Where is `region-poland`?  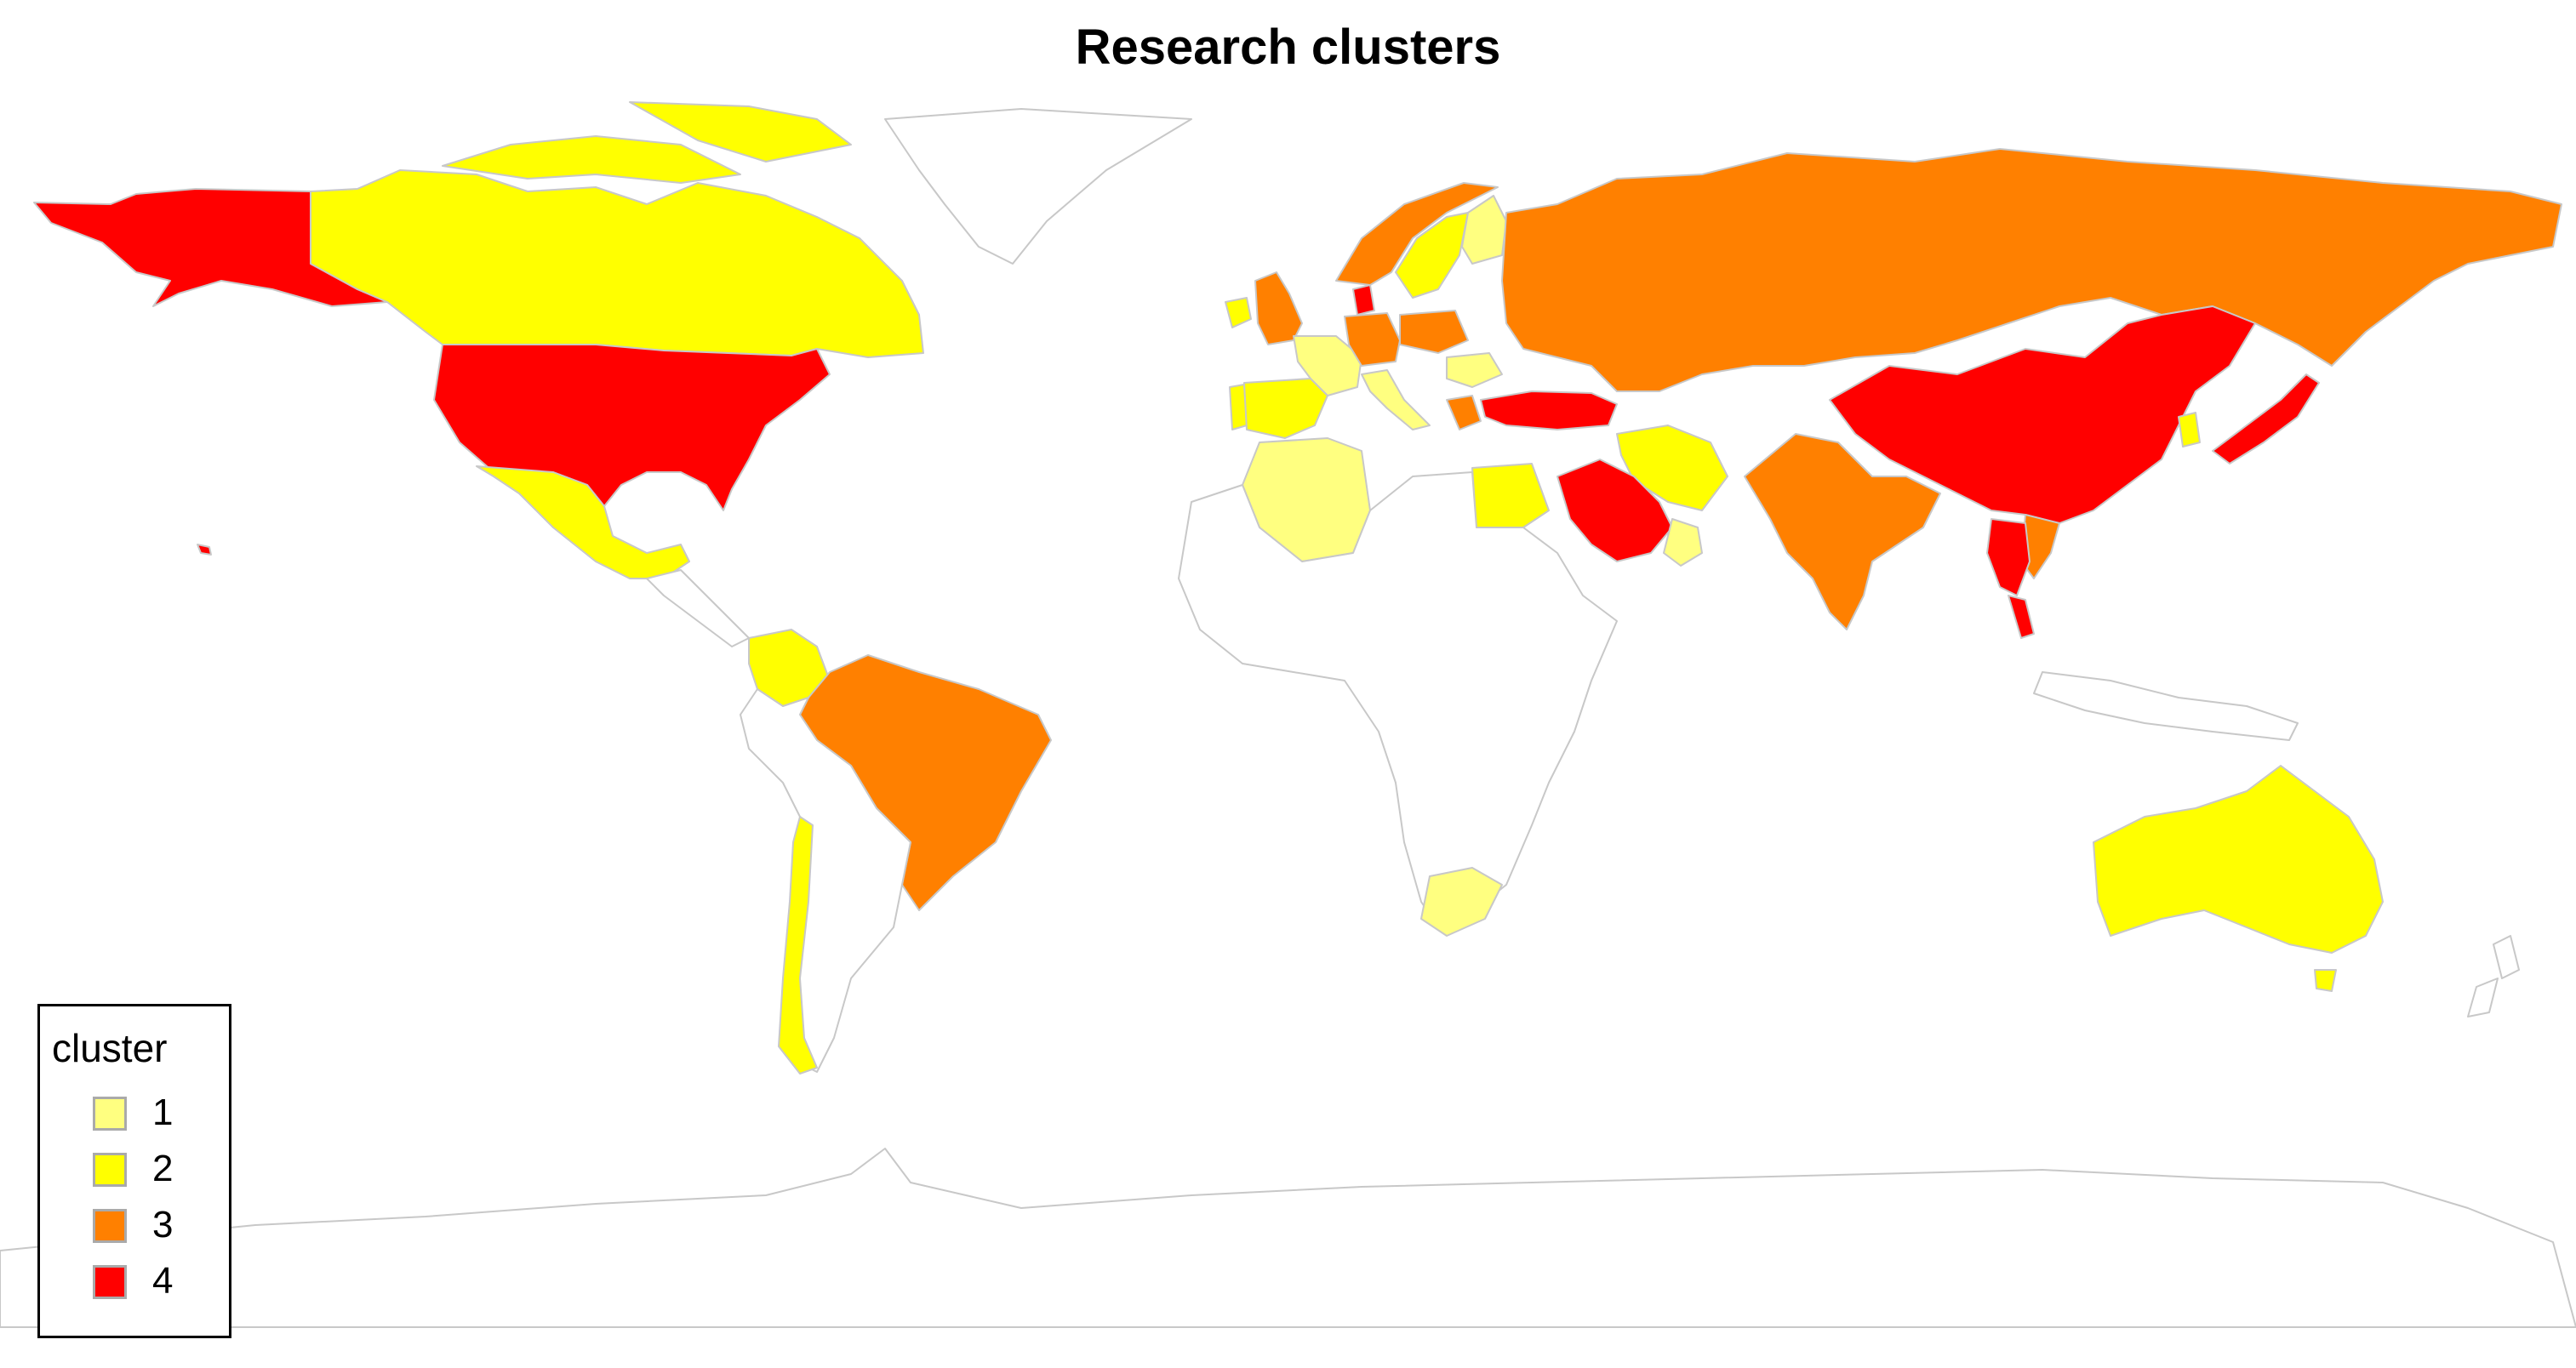
region-poland is located at coordinates (1434, 332).